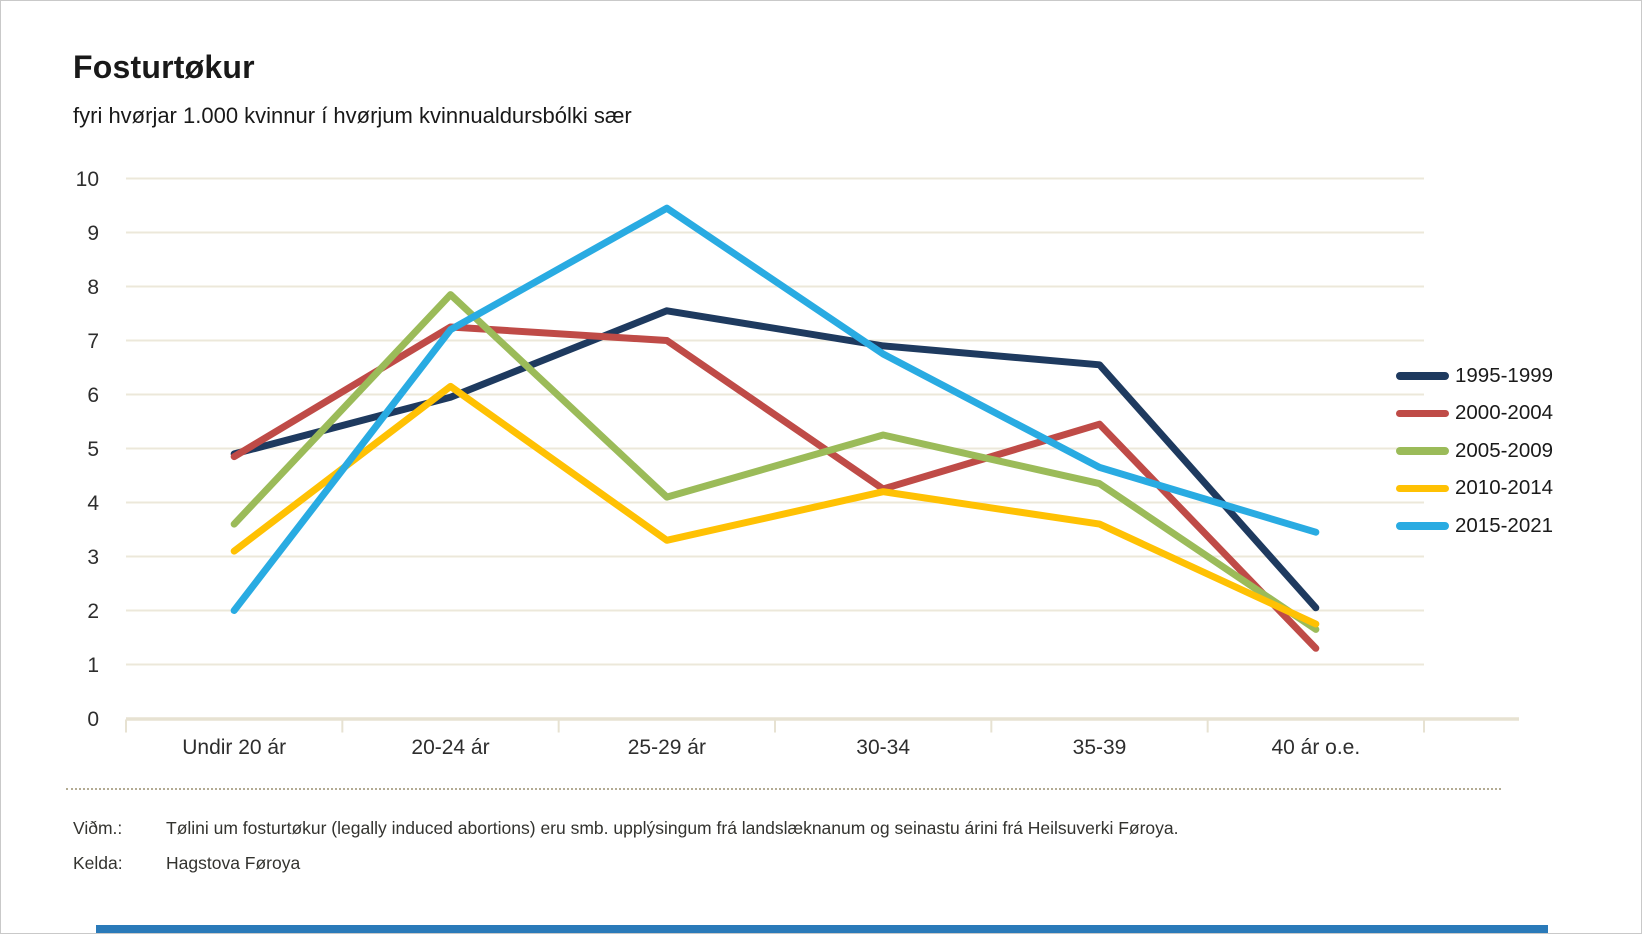 The width and height of the screenshot is (1642, 934). Describe the element at coordinates (93, 719) in the screenshot. I see `y-axis-label: 0` at that location.